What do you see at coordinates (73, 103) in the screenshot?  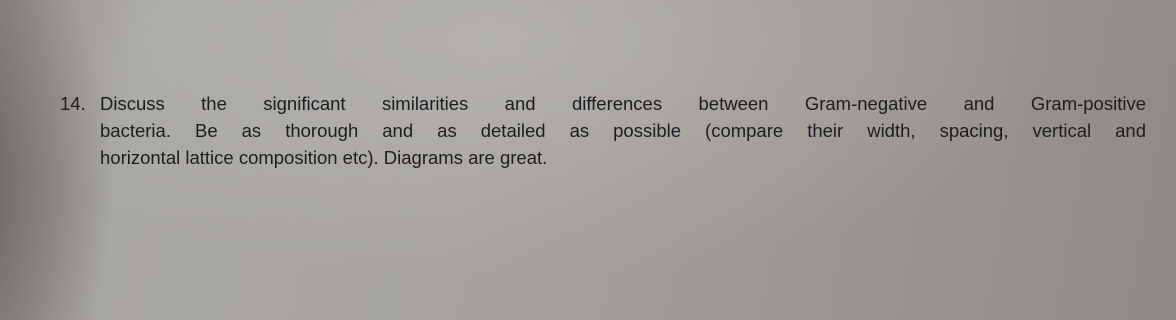 I see `question-number: 14.` at bounding box center [73, 103].